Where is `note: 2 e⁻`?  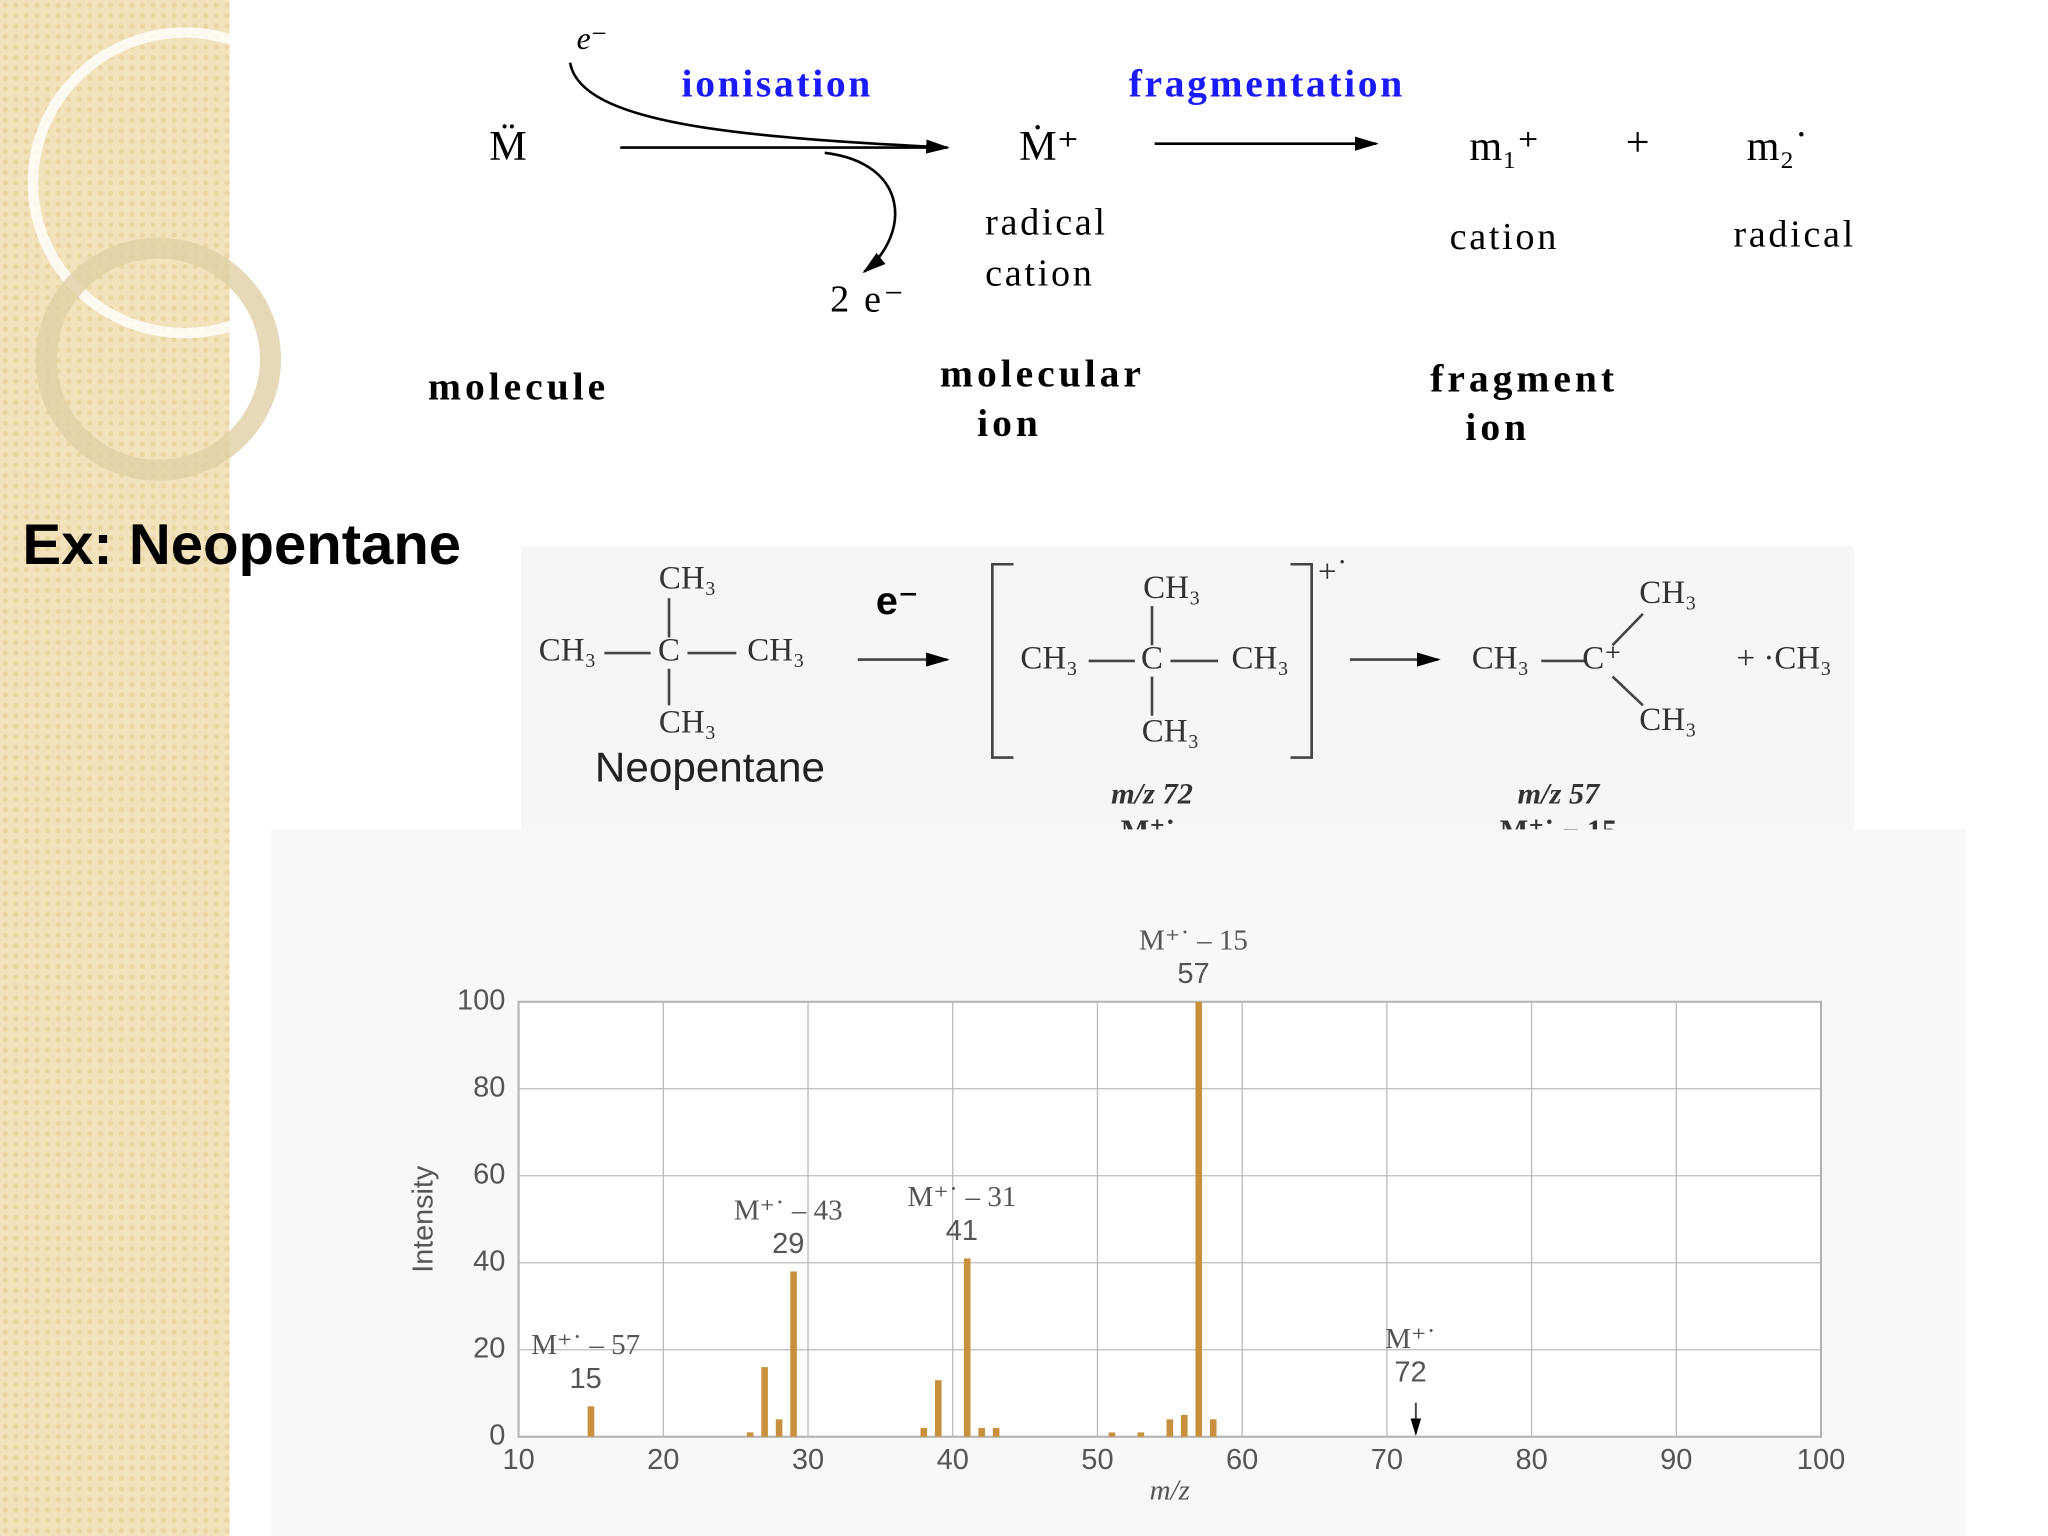 note: 2 e⁻ is located at coordinates (868, 300).